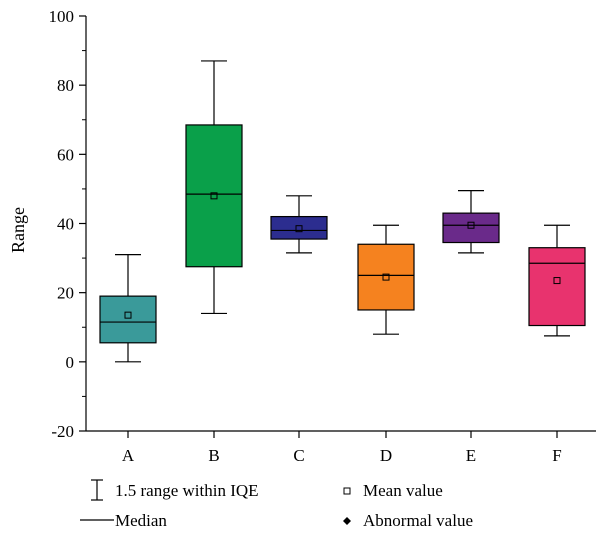 The image size is (596, 548). What do you see at coordinates (471, 455) in the screenshot?
I see `x-tick-label: E` at bounding box center [471, 455].